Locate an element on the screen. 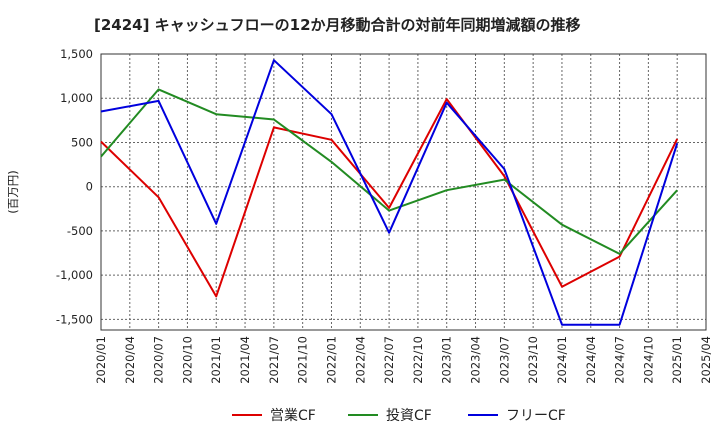  x-tick-label: 2021/01 is located at coordinates (216, 360).